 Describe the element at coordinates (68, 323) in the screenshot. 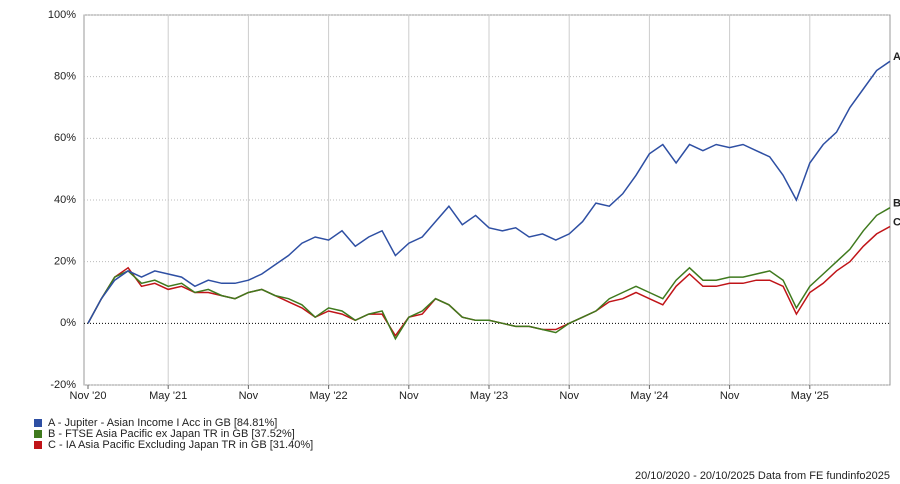

I see `y-tick-label: 0%` at that location.